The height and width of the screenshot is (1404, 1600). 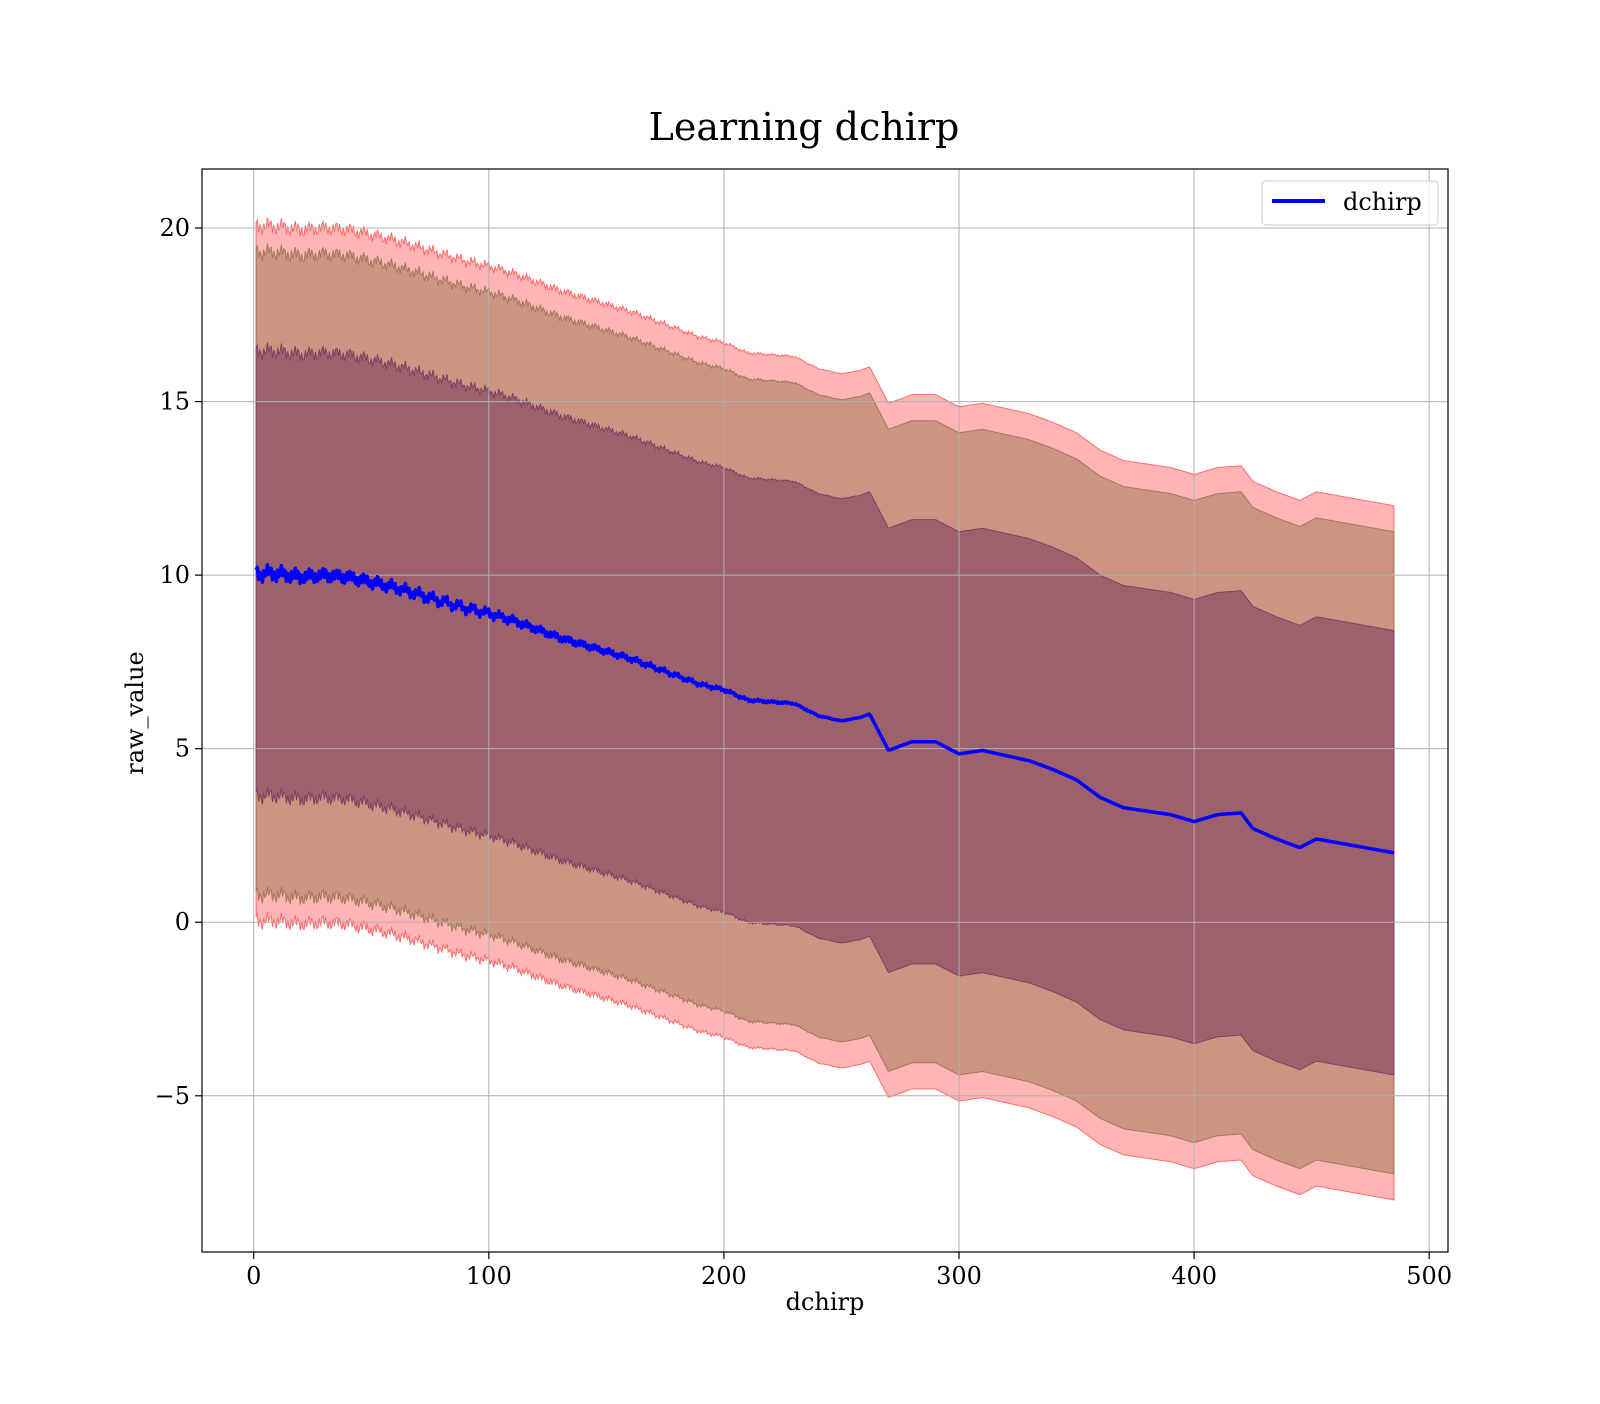 I want to click on x-axis-ticks: 0 100 200 300 400 500, so click(x=849, y=1271).